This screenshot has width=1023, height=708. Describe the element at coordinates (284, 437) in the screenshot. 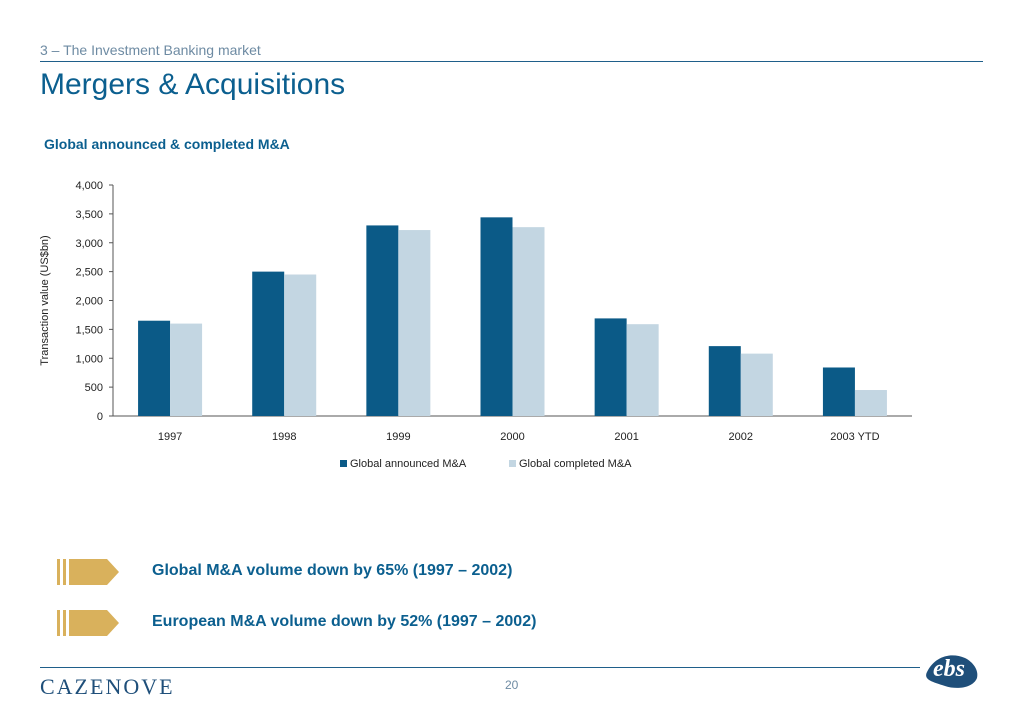

I see `x-tick-label: 1998` at that location.